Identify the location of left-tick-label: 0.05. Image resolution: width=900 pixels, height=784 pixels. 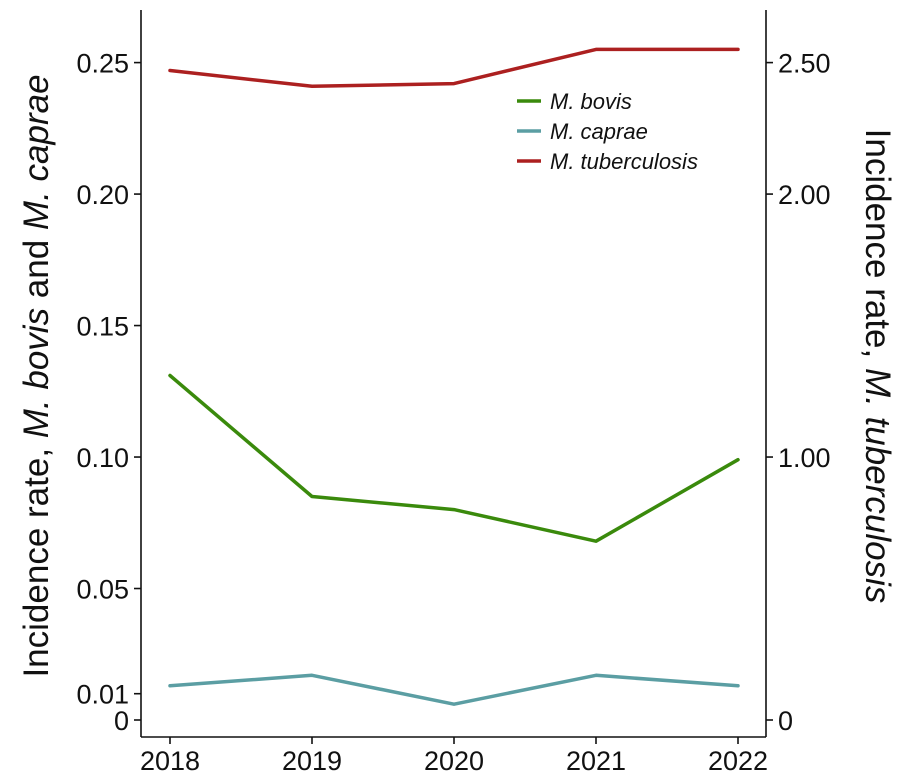
(102, 590).